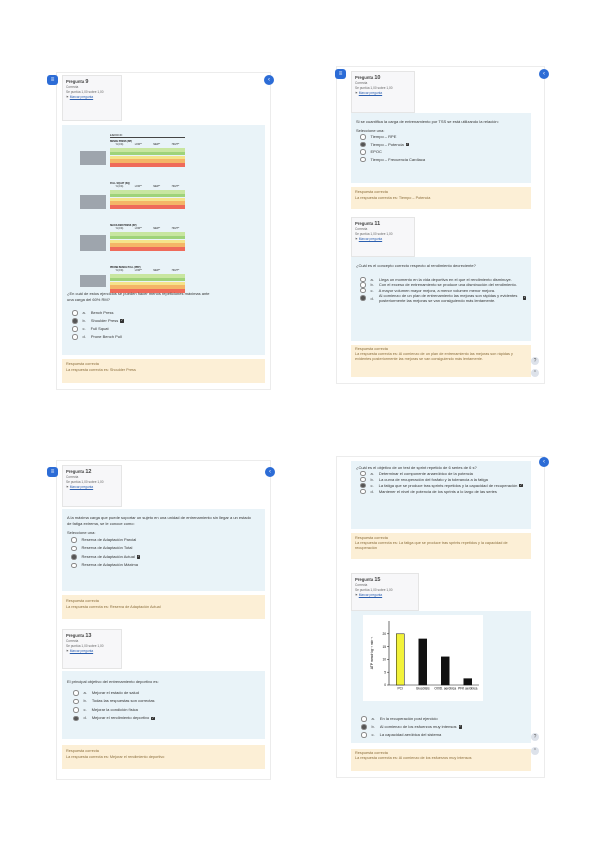  What do you see at coordinates (162, 337) in the screenshot?
I see `answer-option: d. Prone Bench Pull` at bounding box center [162, 337].